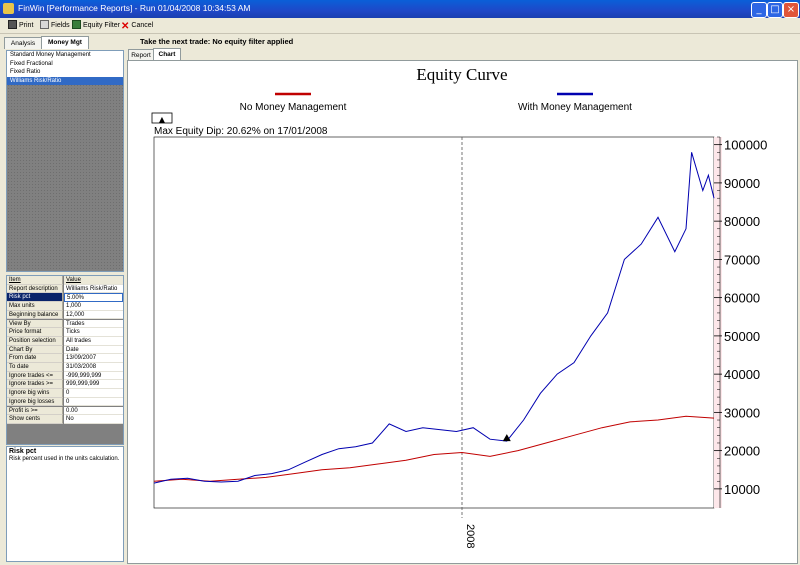 The image size is (800, 565). What do you see at coordinates (742, 336) in the screenshot?
I see `y-tick-label: 50000` at bounding box center [742, 336].